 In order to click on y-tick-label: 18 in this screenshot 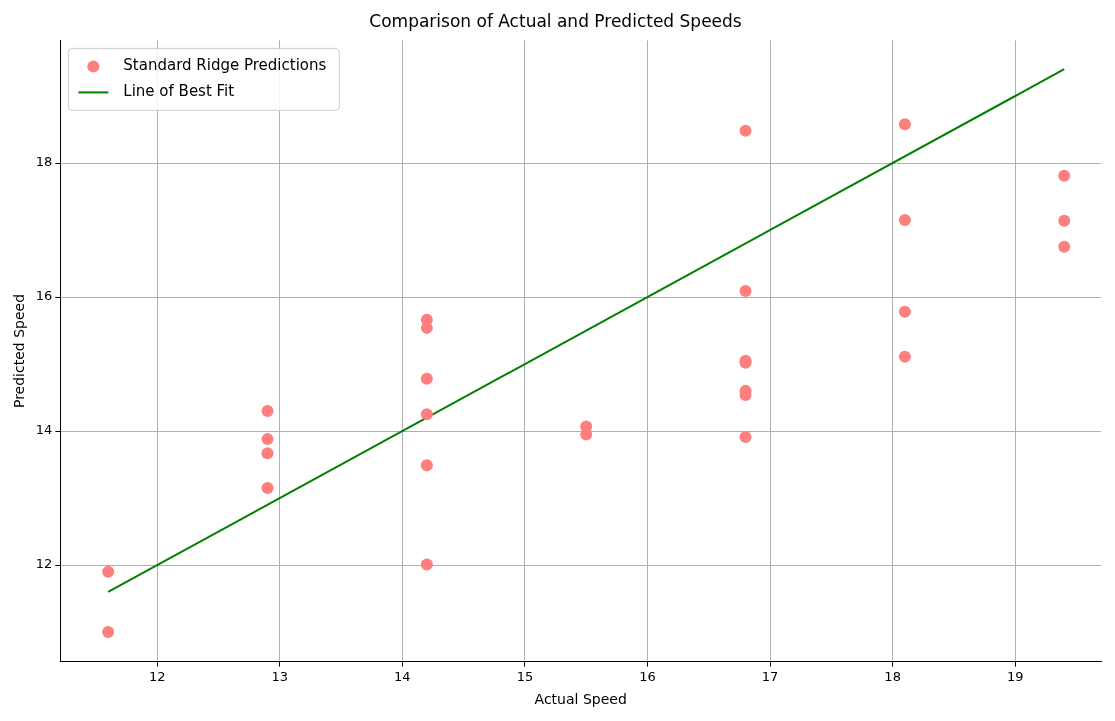, I will do `click(44, 162)`.